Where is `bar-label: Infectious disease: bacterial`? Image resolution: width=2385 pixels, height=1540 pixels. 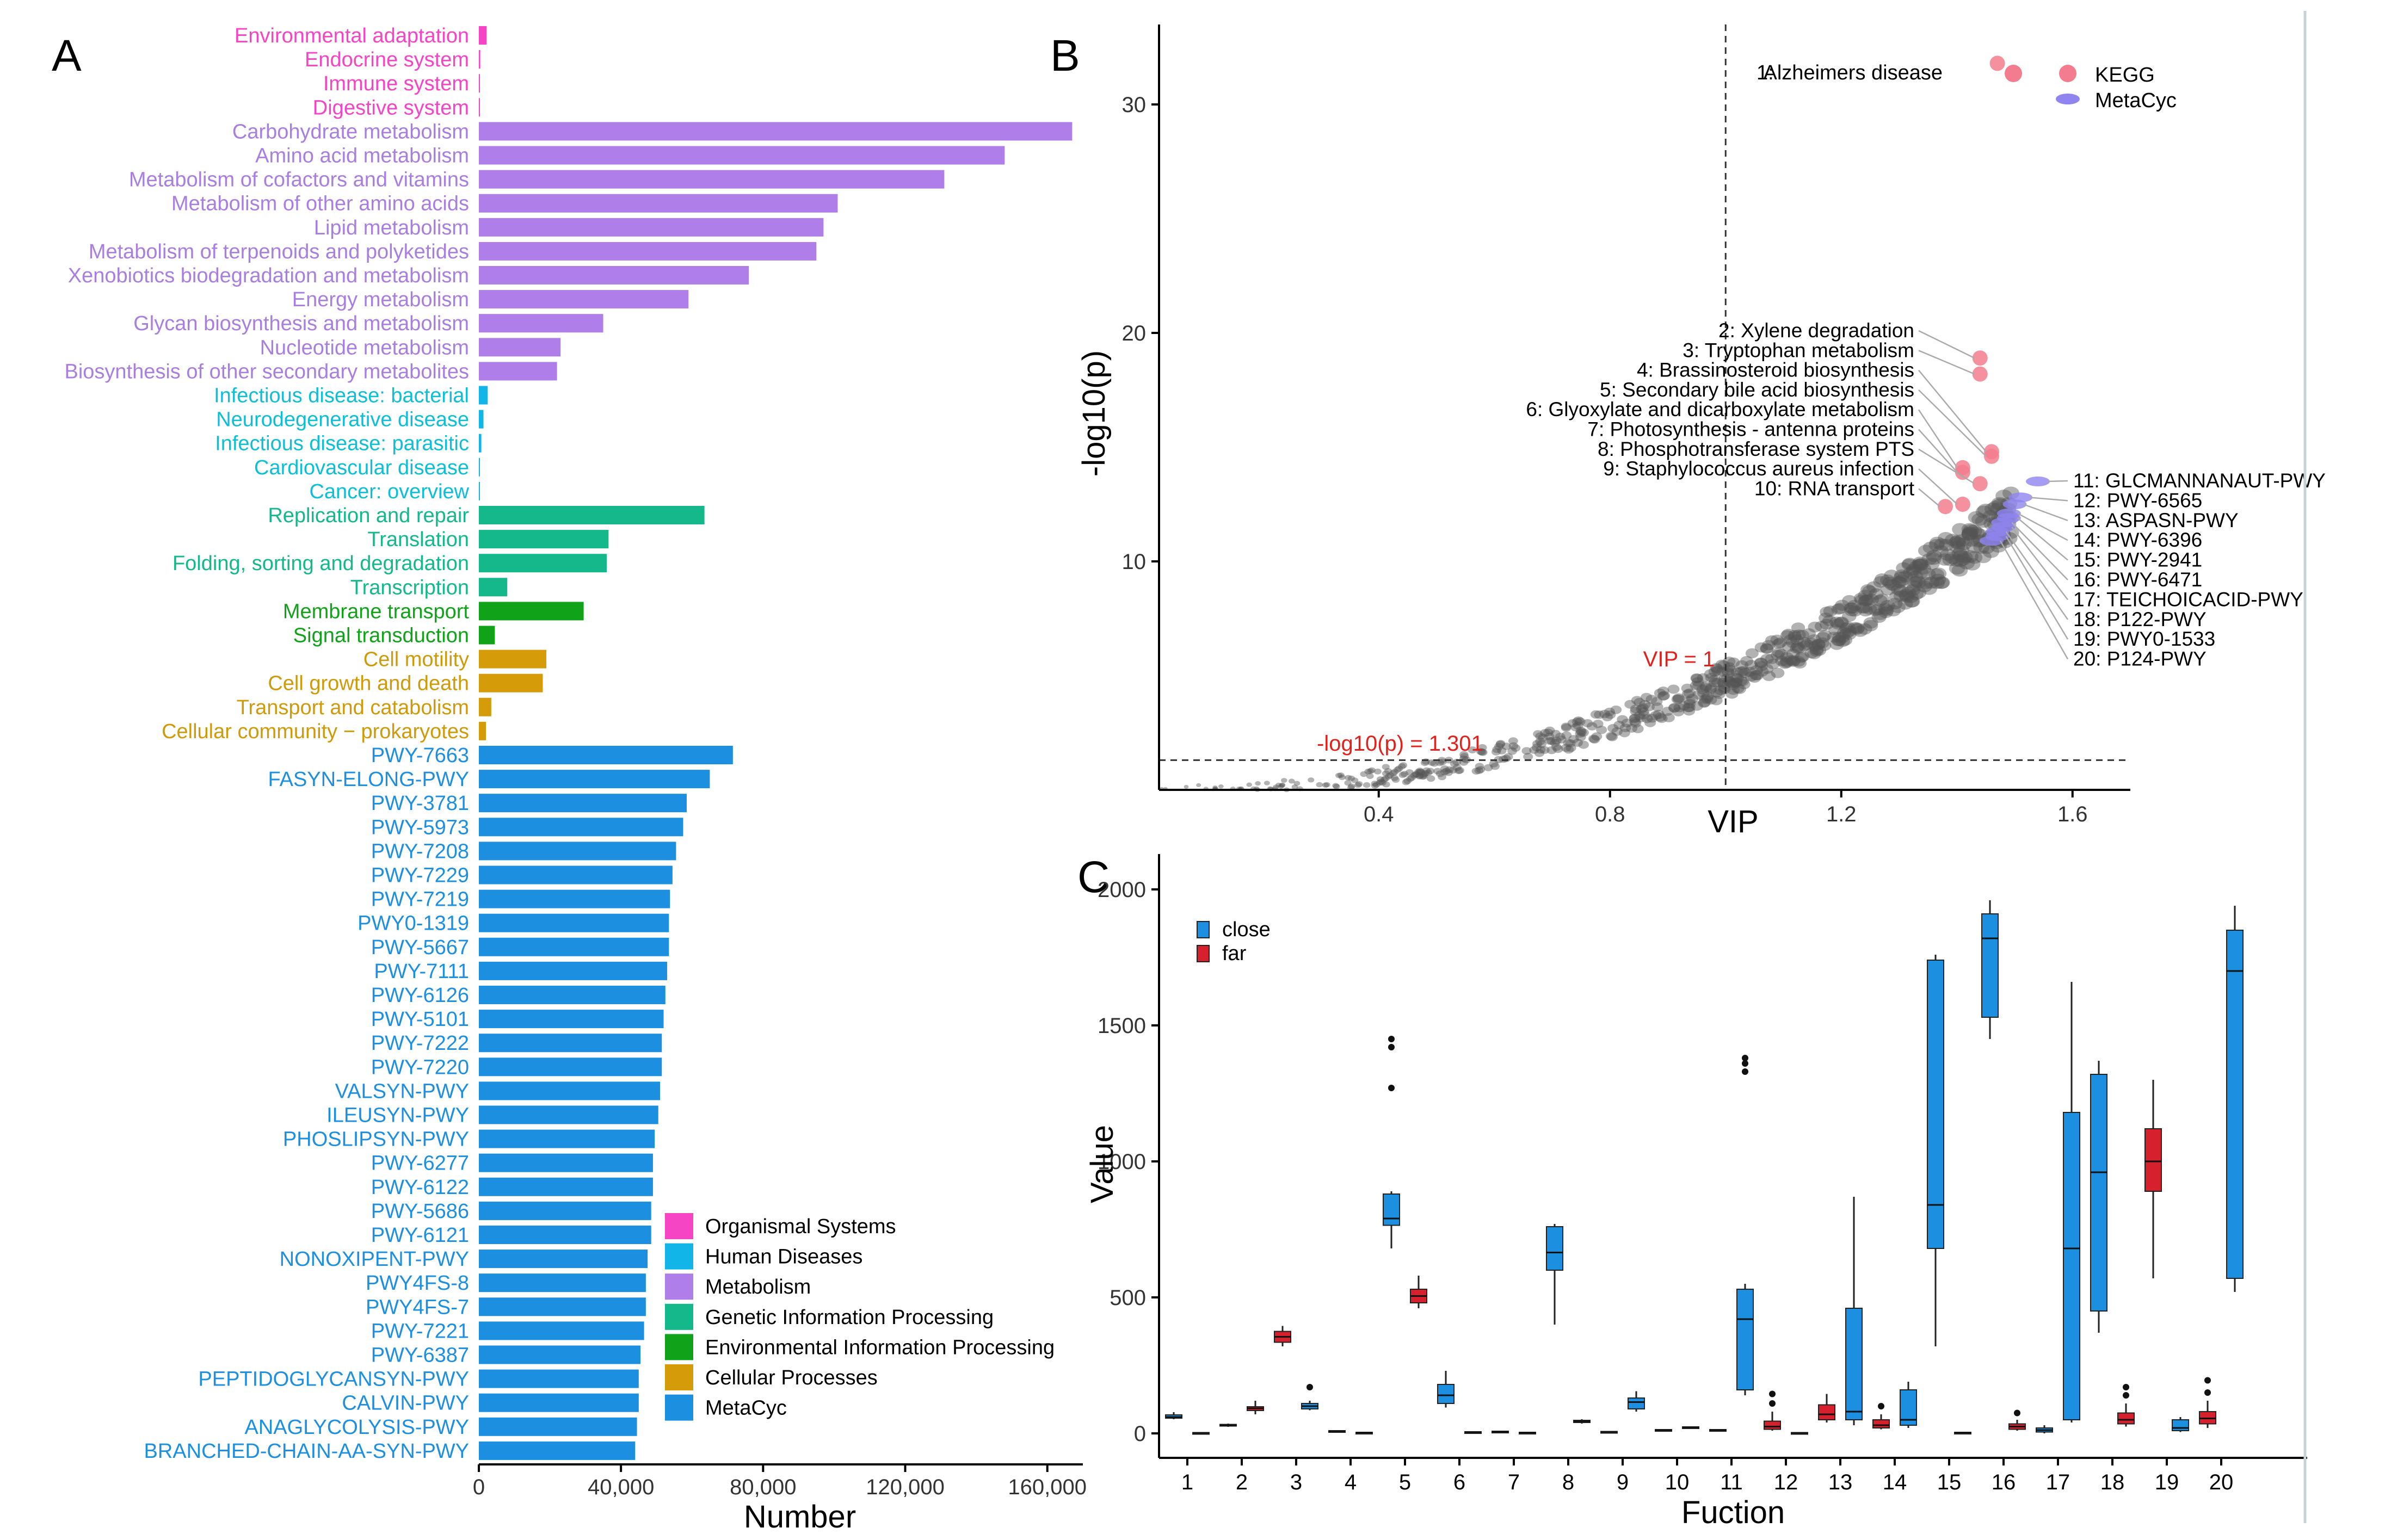 bar-label: Infectious disease: bacterial is located at coordinates (341, 396).